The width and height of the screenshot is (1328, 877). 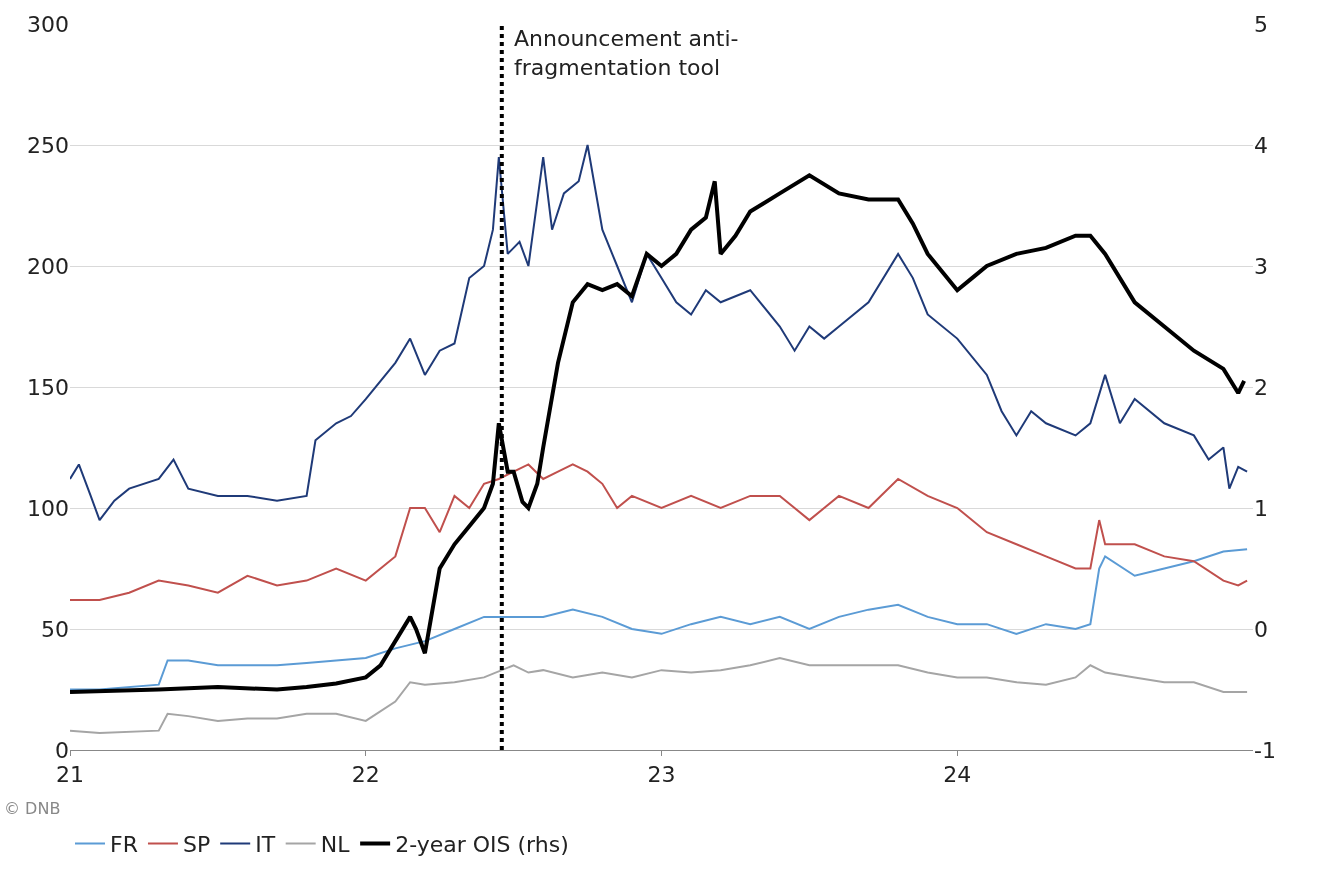 What do you see at coordinates (70, 775) in the screenshot?
I see `x-tick-label: 21` at bounding box center [70, 775].